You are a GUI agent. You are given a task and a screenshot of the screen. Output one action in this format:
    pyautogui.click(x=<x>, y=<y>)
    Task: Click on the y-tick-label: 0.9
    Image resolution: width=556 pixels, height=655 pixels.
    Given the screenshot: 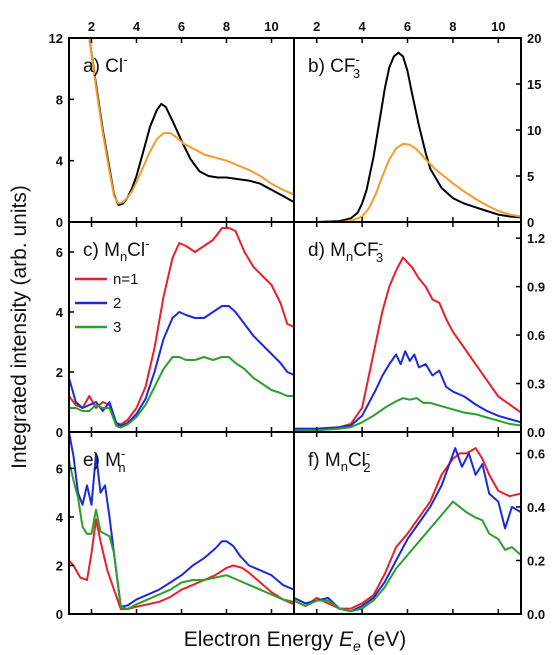 What is the action you would take?
    pyautogui.click(x=536, y=287)
    